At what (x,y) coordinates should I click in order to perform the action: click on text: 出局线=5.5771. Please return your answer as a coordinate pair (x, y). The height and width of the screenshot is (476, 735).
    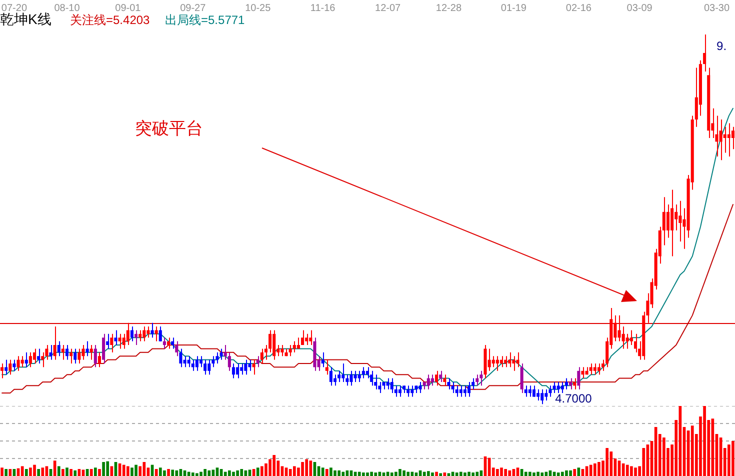
    Looking at the image, I should click on (205, 20).